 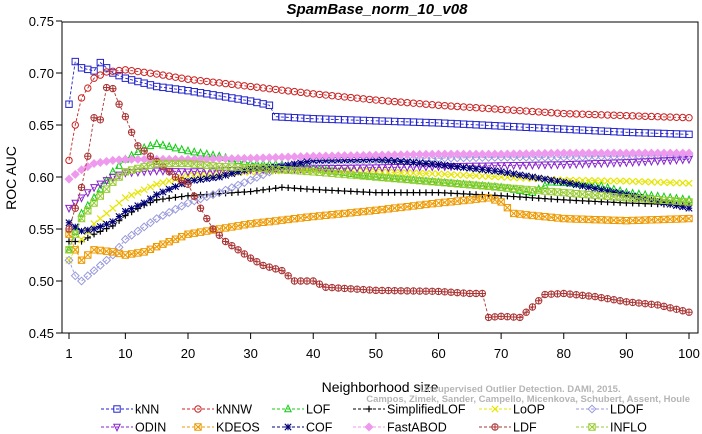 What do you see at coordinates (438, 353) in the screenshot?
I see `x-tick-label: 60` at bounding box center [438, 353].